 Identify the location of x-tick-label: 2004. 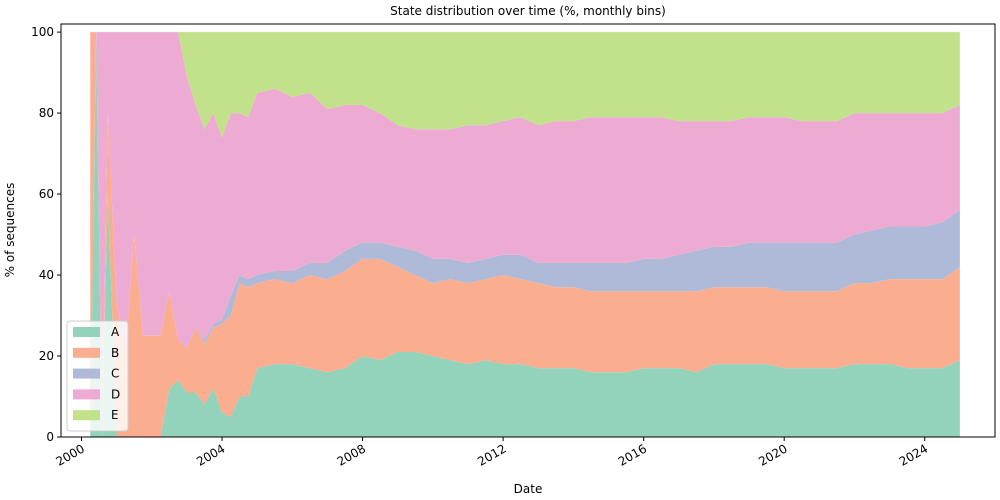
(210, 454).